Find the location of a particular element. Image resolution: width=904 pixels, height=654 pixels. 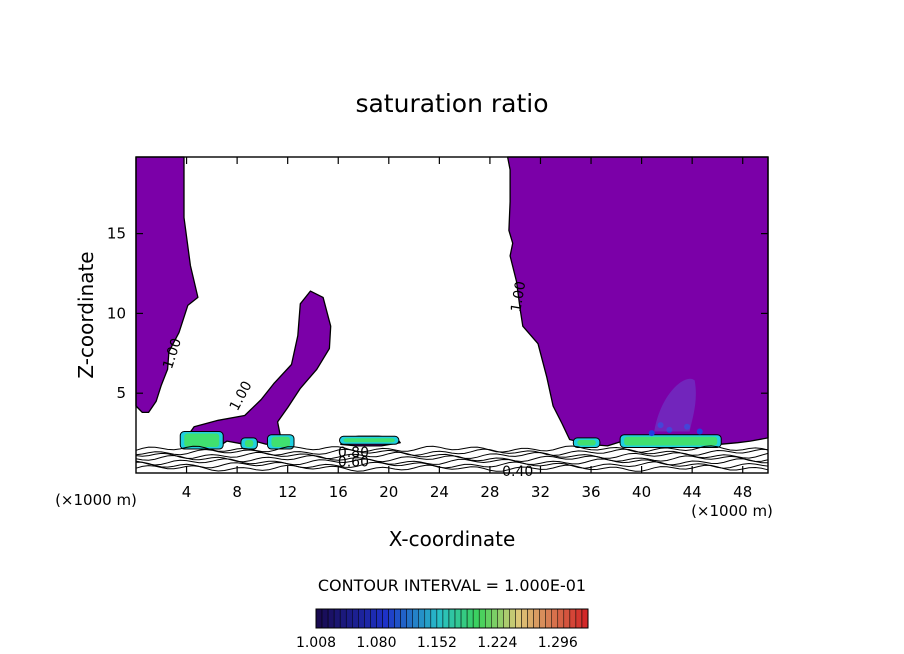

y-axis-label: Z-coordinate is located at coordinates (86, 314).